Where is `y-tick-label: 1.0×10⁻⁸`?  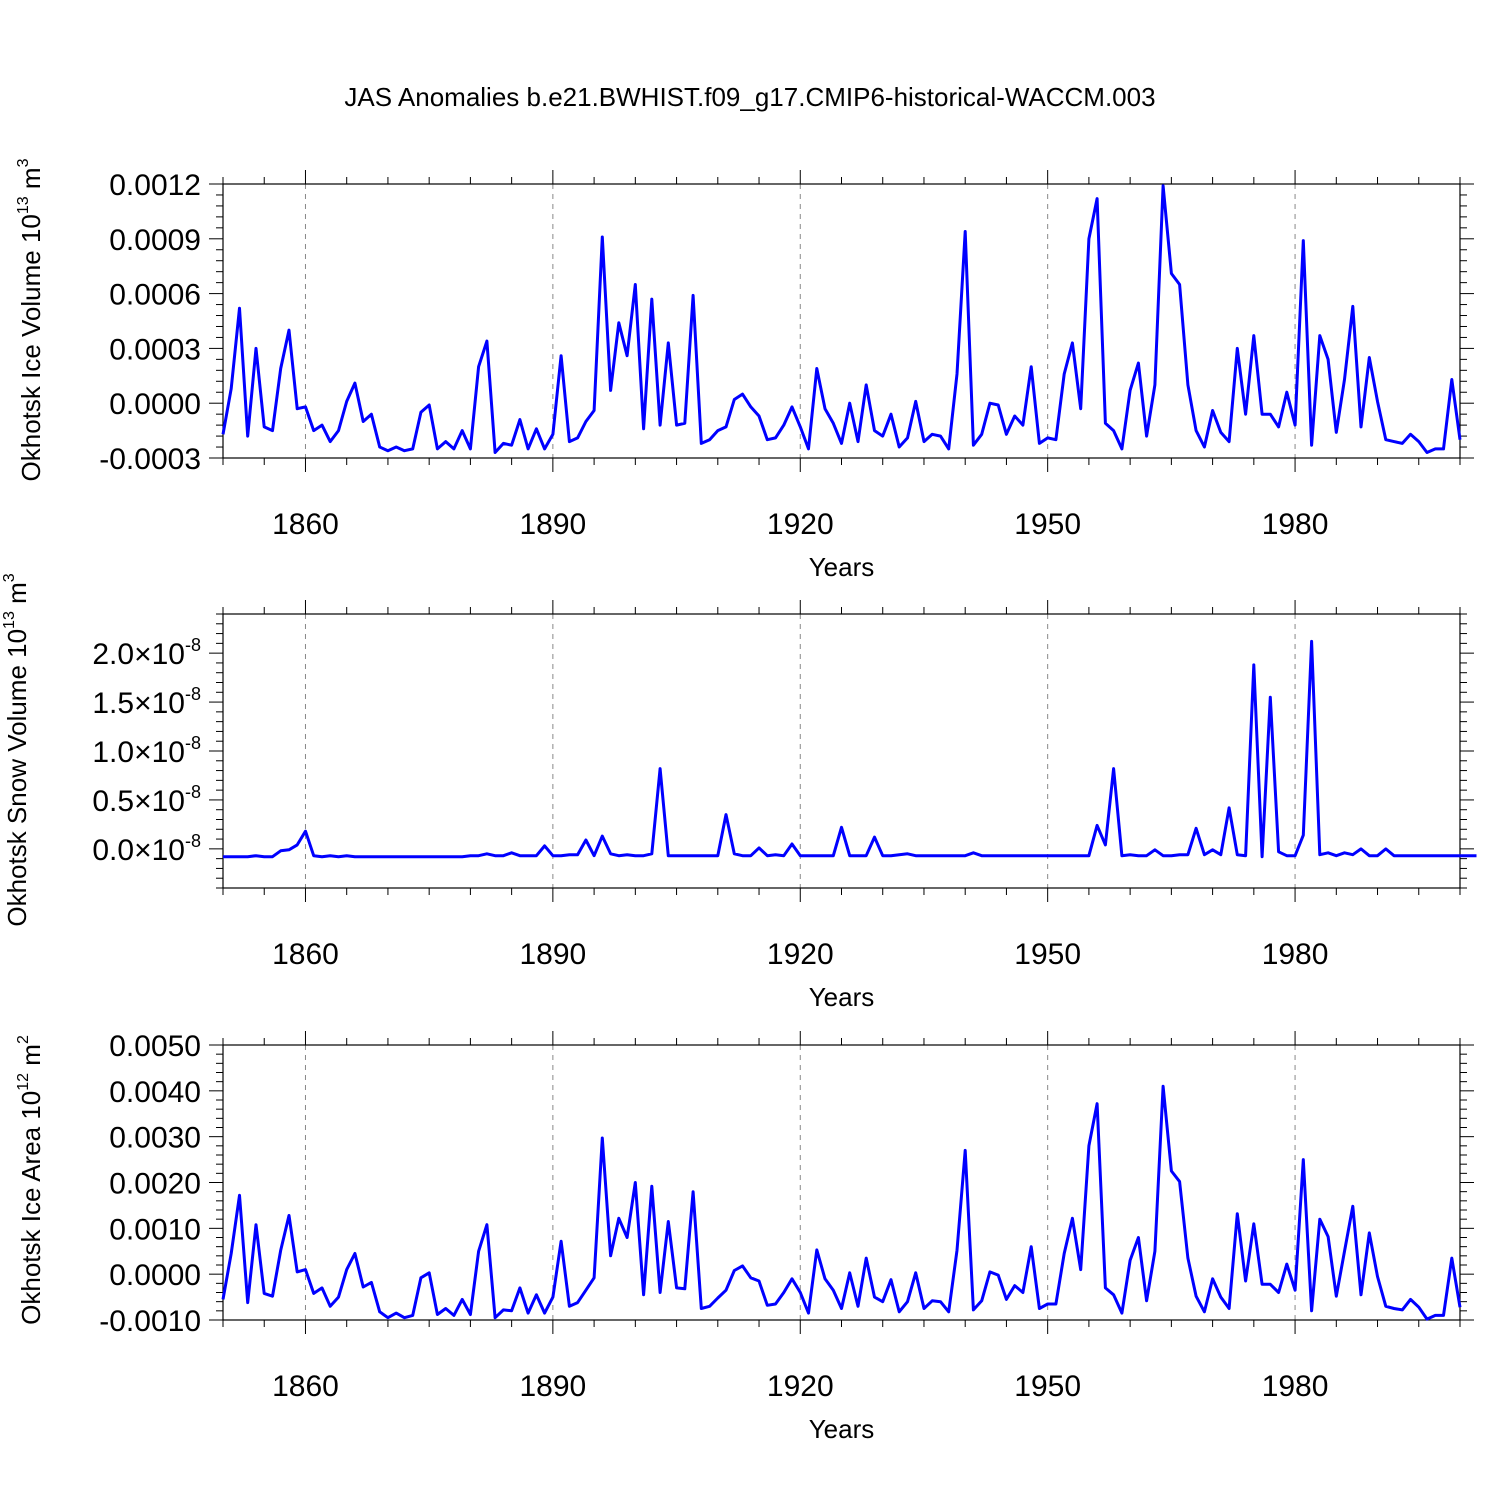
y-tick-label: 1.0×10⁻⁸ is located at coordinates (146, 751).